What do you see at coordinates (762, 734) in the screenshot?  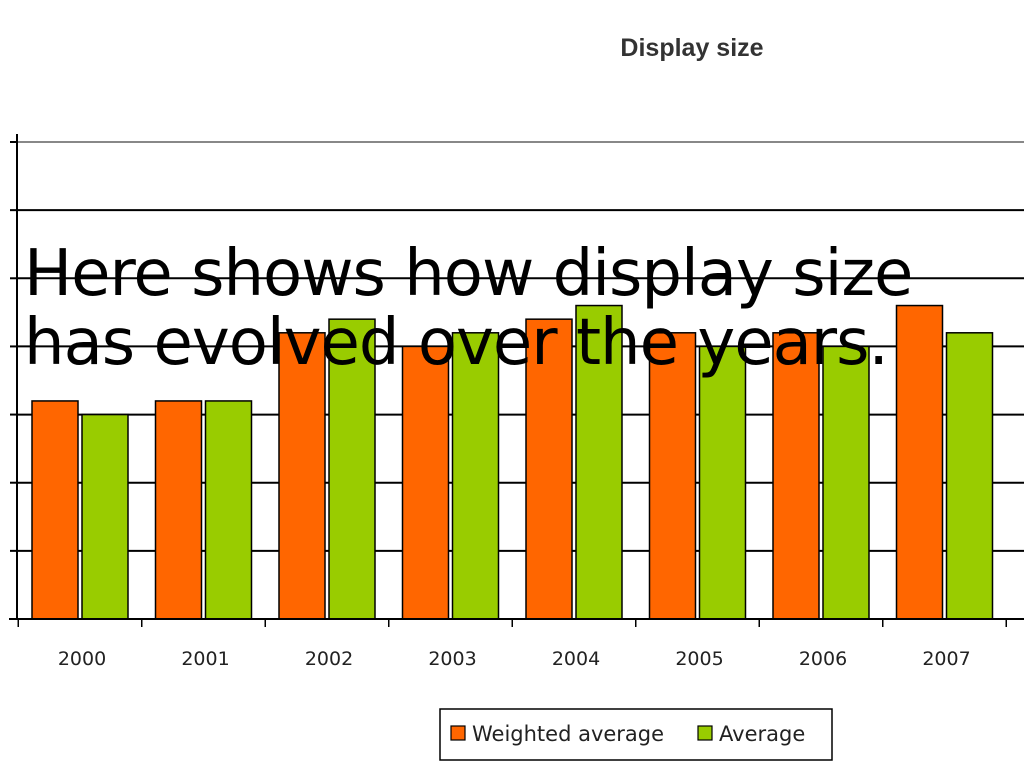 I see `legend-label-average: Average` at bounding box center [762, 734].